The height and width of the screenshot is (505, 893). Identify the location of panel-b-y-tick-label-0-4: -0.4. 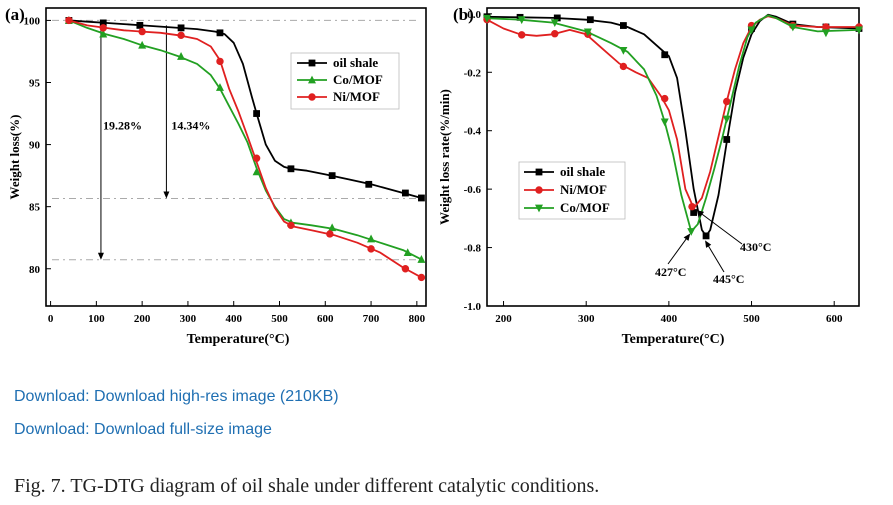
(473, 132).